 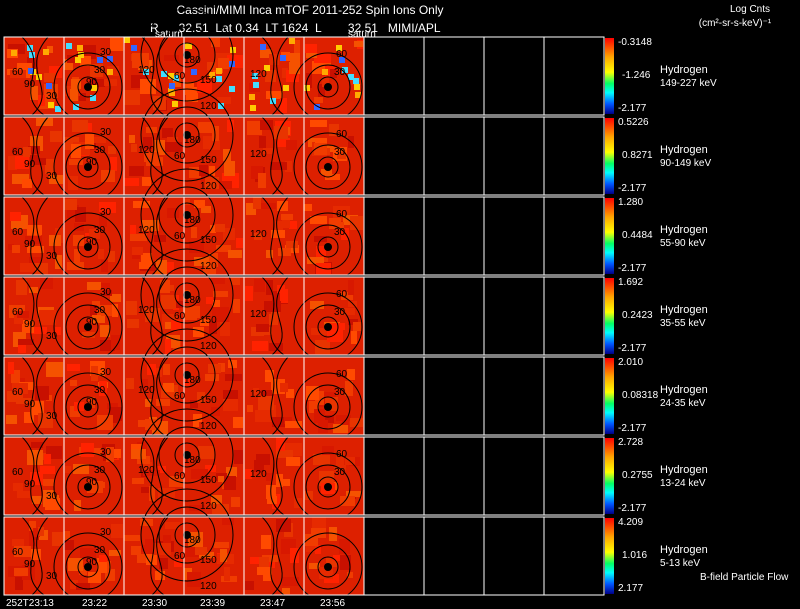 I want to click on saturn-label-1: saturn, so click(x=169, y=34).